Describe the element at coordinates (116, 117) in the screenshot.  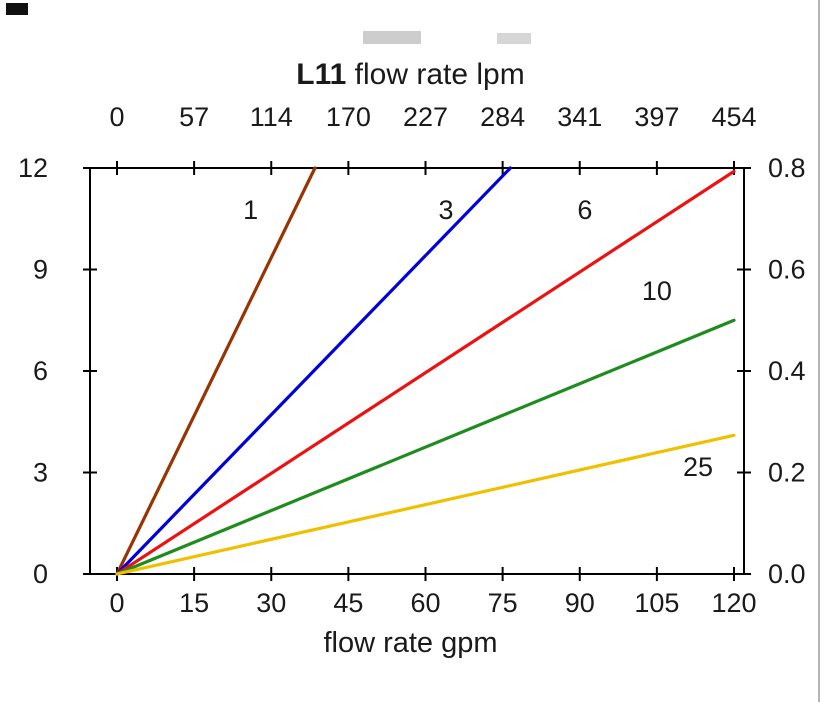
I see `x-top-tick-label: 0` at that location.